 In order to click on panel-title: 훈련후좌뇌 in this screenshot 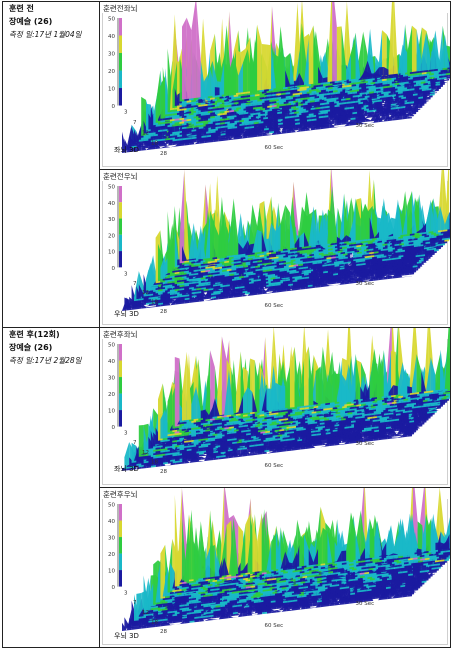, I will do `click(120, 334)`.